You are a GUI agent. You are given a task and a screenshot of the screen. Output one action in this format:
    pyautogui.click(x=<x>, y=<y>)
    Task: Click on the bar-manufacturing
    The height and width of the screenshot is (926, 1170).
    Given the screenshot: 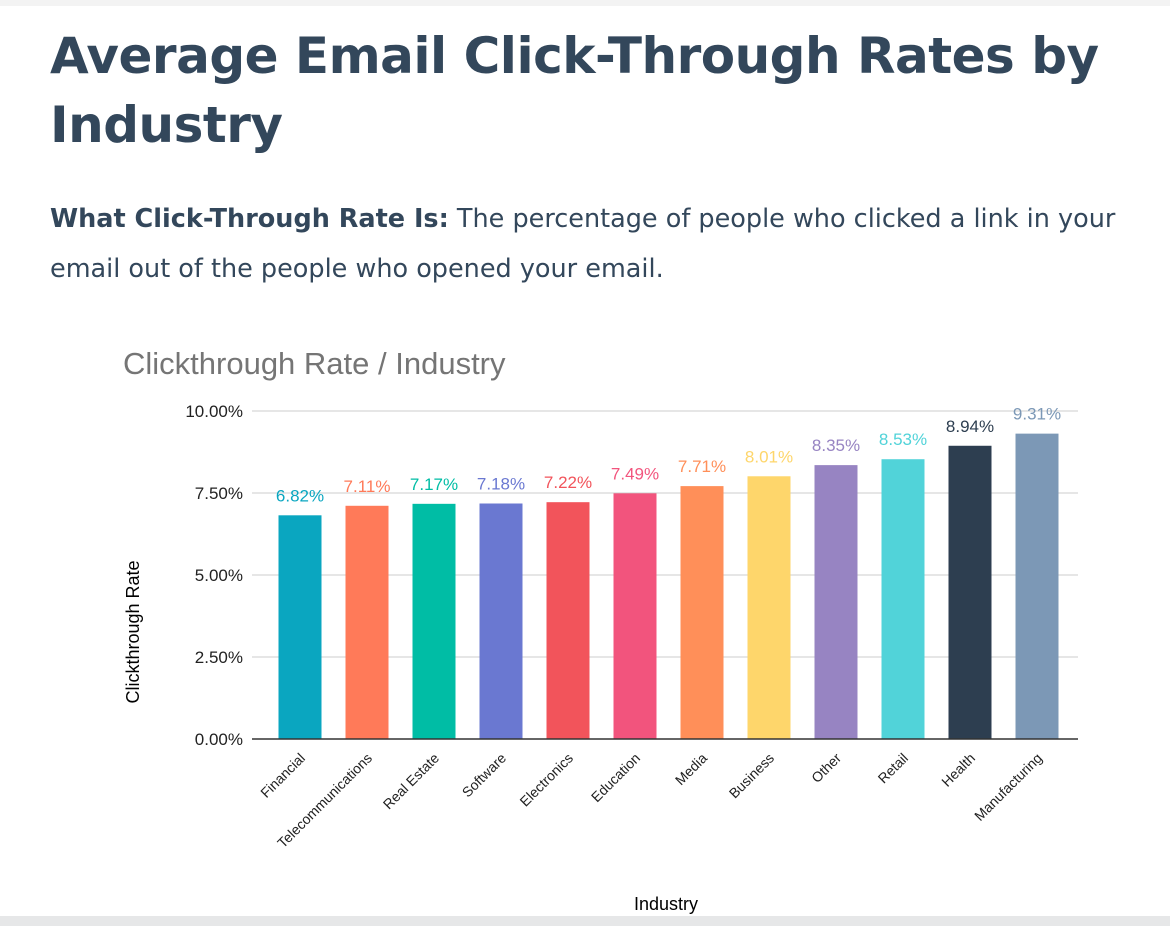 What is the action you would take?
    pyautogui.click(x=1037, y=586)
    